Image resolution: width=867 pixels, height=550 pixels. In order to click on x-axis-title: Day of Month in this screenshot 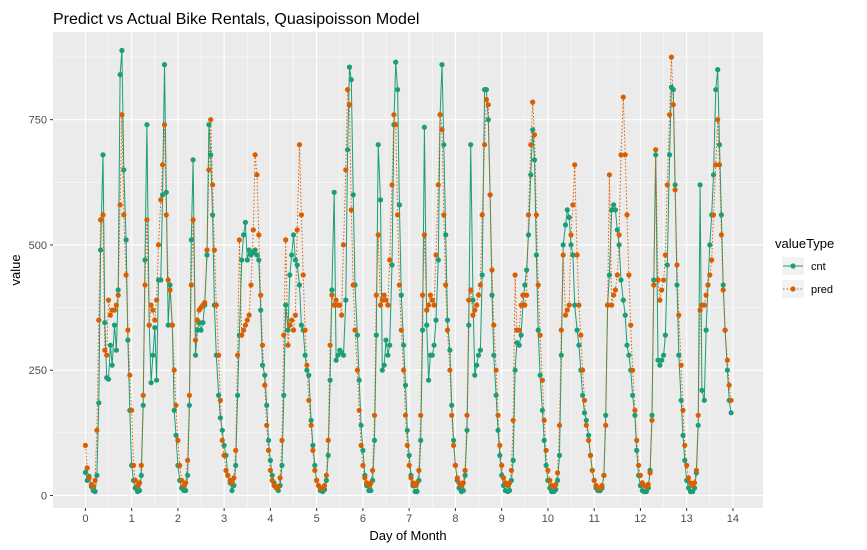, I will do `click(407, 535)`.